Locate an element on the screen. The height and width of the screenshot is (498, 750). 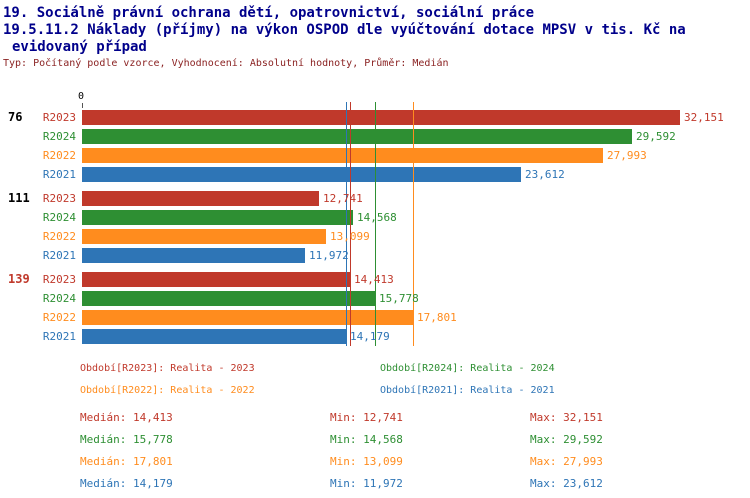
bar-value-label: 14,179 is located at coordinates (370, 336).